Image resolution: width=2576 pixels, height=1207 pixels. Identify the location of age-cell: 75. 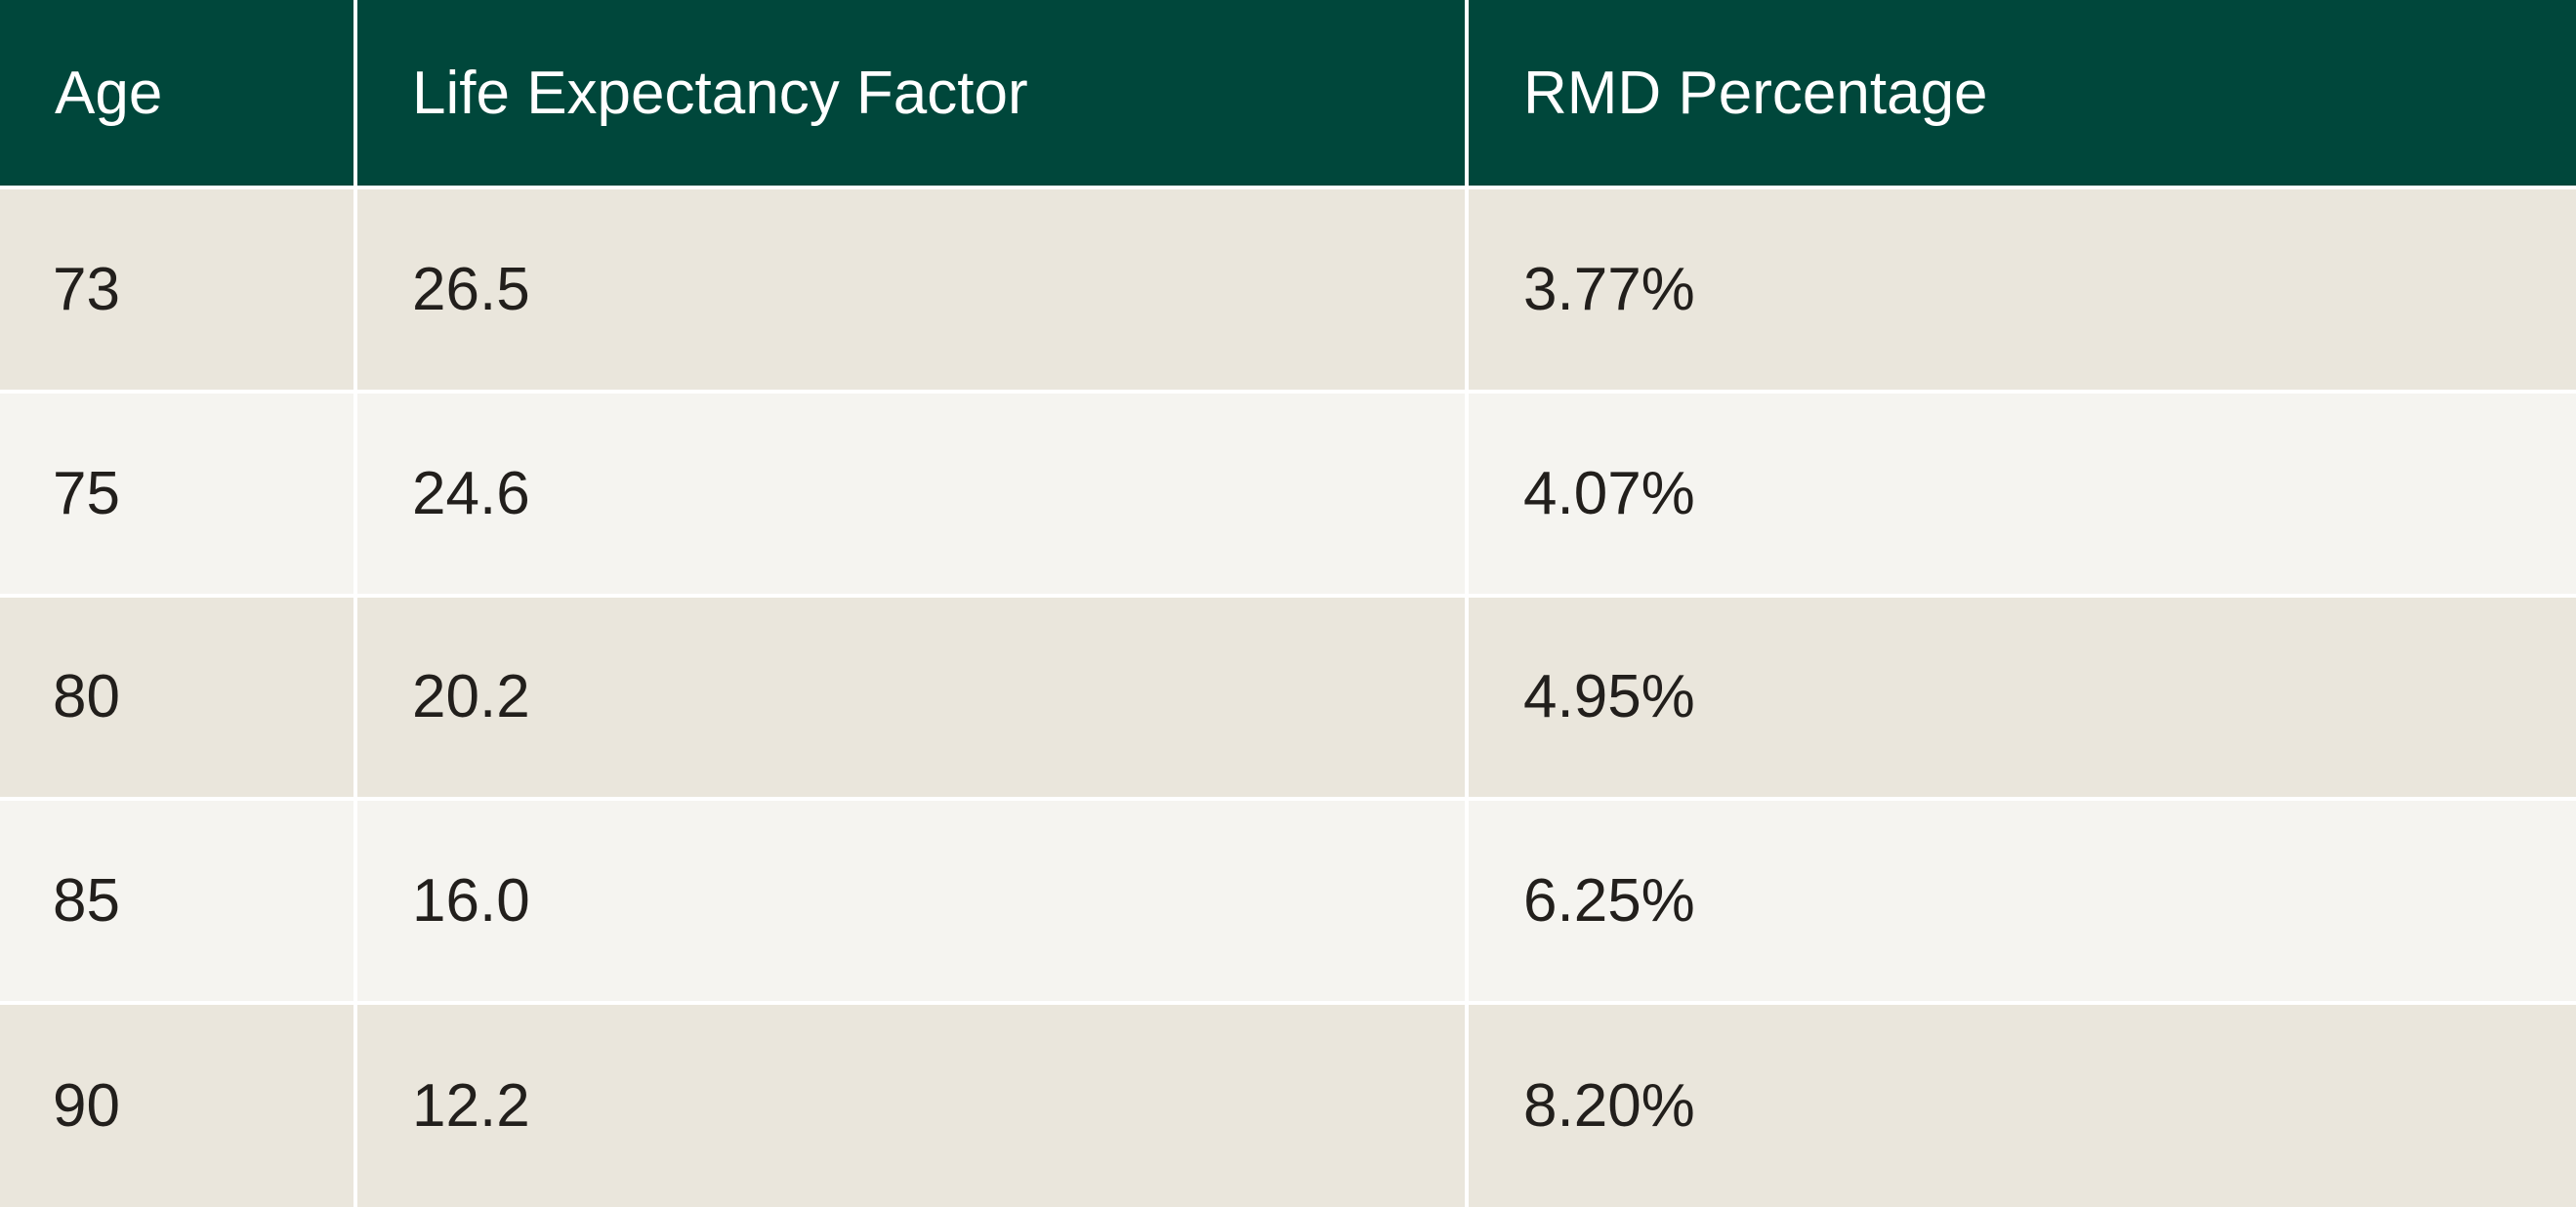
(179, 494).